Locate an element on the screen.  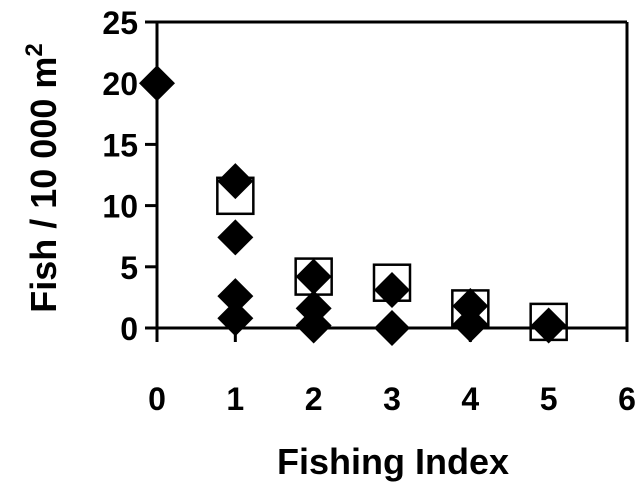
y-tick-label: 15 is located at coordinates (120, 145).